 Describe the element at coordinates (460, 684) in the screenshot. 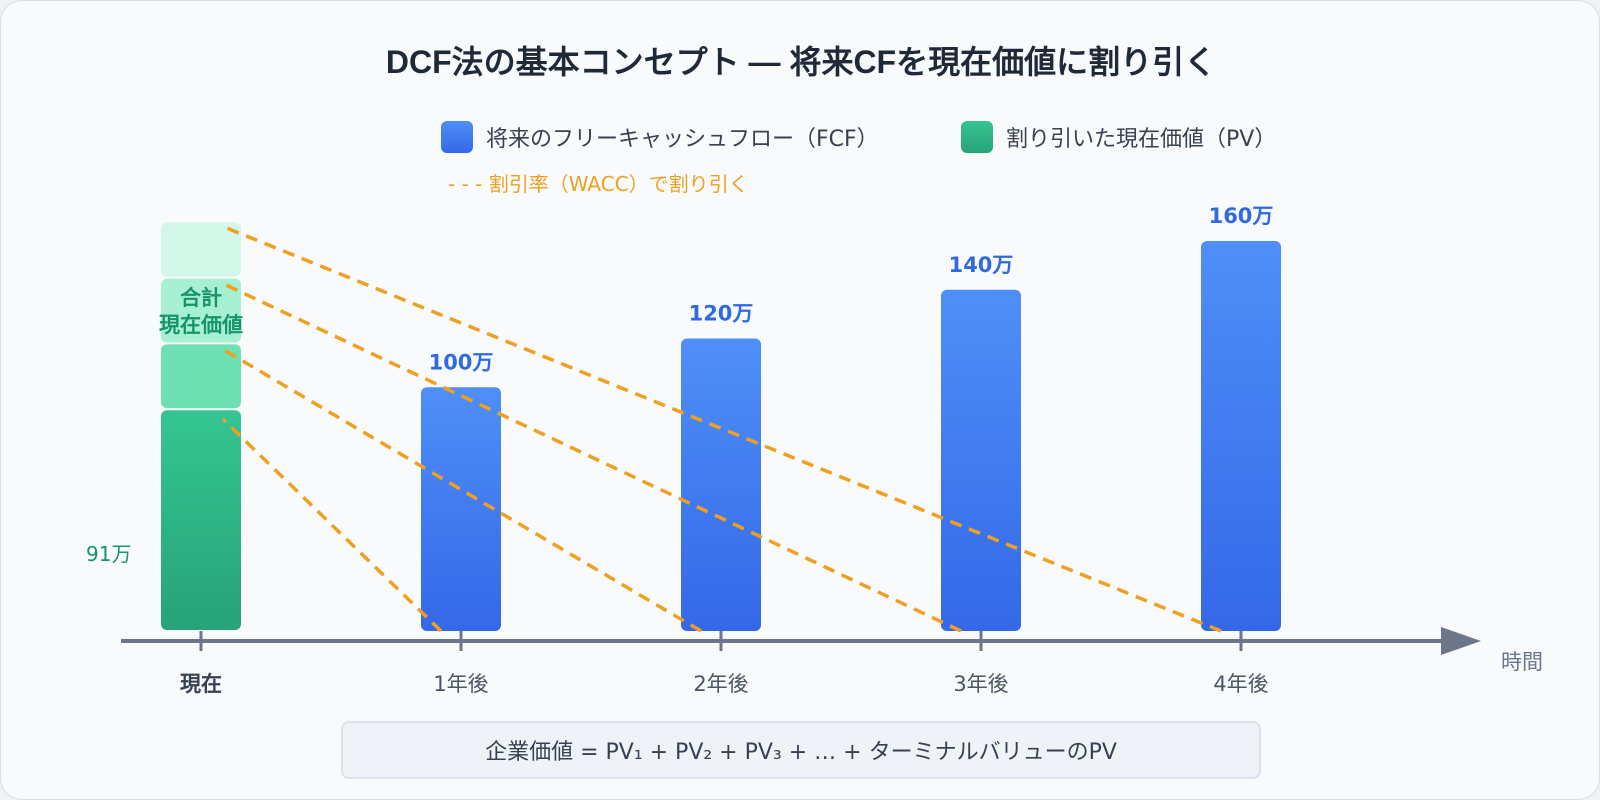

I see `x-tick-label-1: 1年後` at that location.